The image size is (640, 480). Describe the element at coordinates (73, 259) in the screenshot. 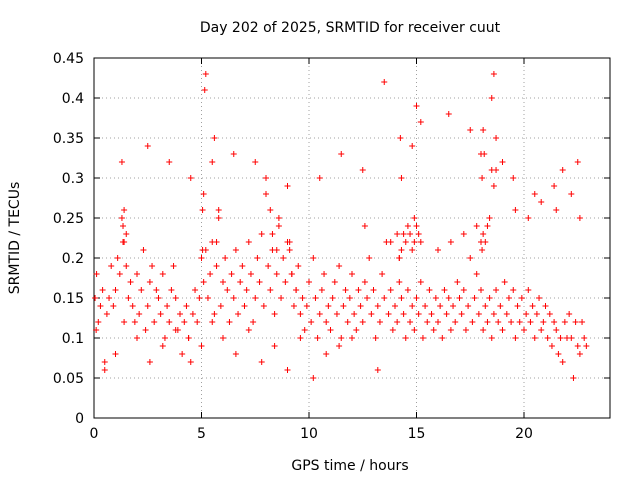

I see `y-tick-label: 0.2` at that location.